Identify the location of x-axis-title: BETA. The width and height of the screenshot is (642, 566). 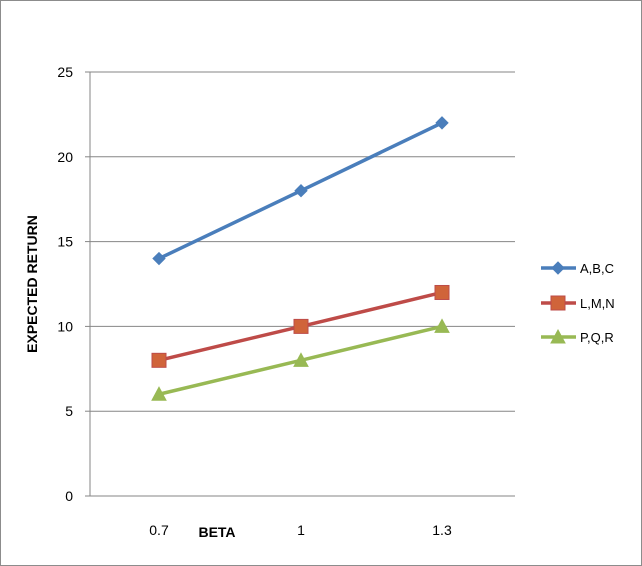
(216, 532).